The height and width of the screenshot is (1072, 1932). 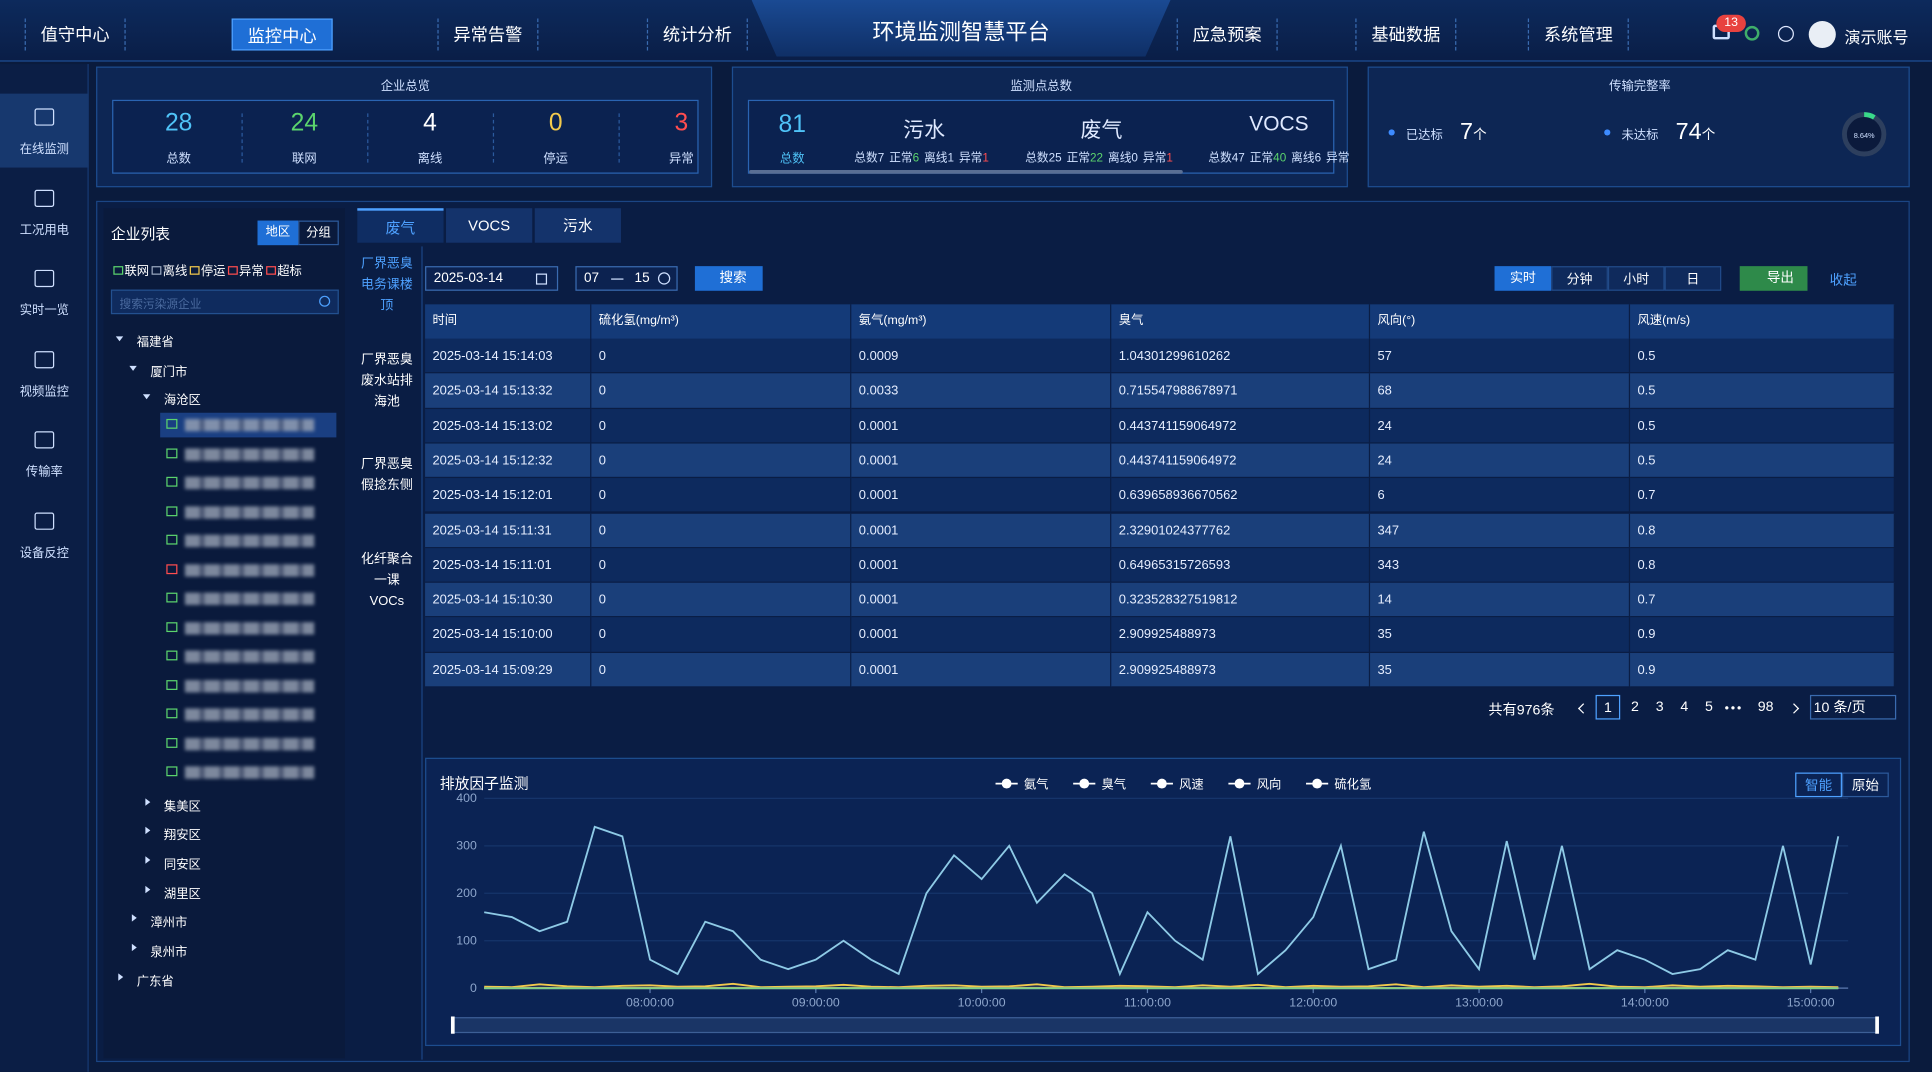 What do you see at coordinates (1822, 34) in the screenshot?
I see `avatar` at bounding box center [1822, 34].